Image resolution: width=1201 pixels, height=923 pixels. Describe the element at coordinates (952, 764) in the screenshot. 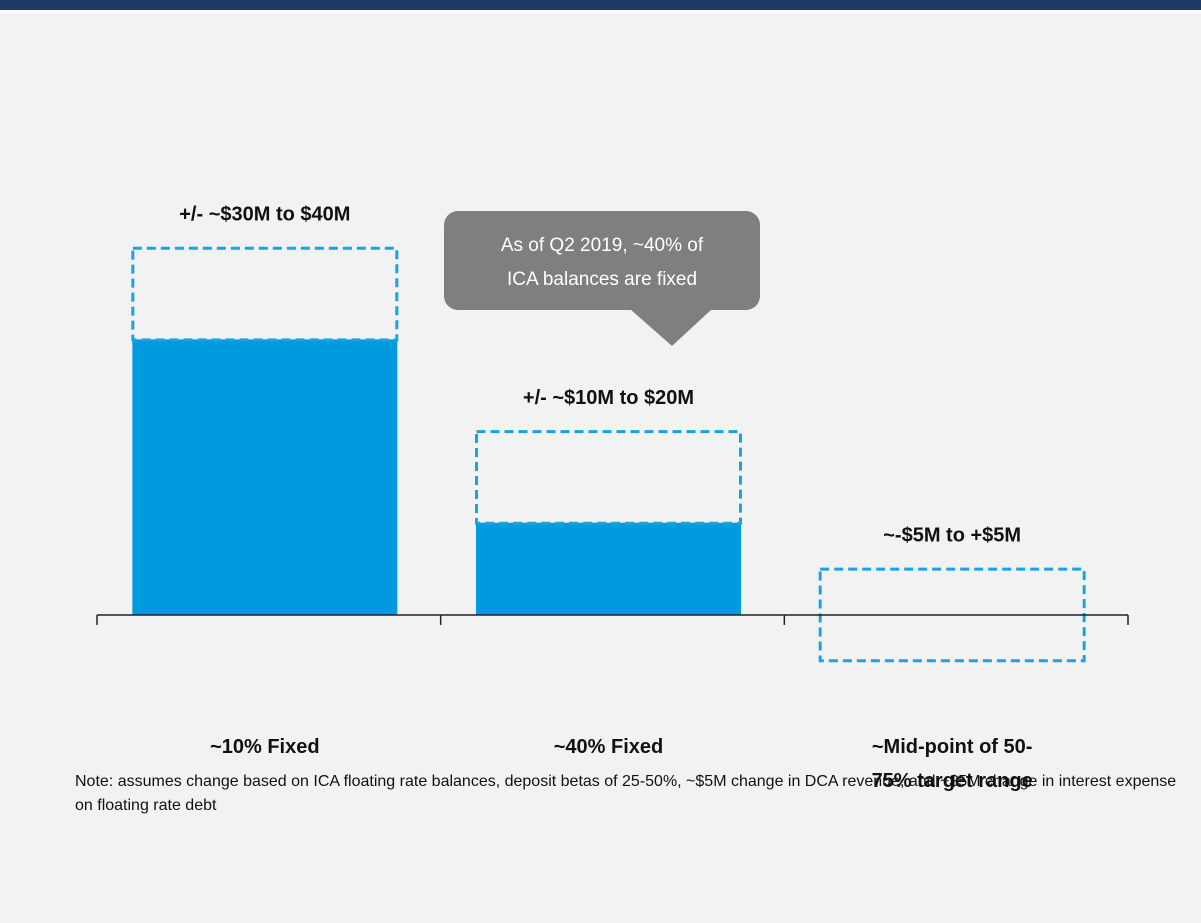

I see `category-label: ~Mid-point of 50-75% target range` at that location.